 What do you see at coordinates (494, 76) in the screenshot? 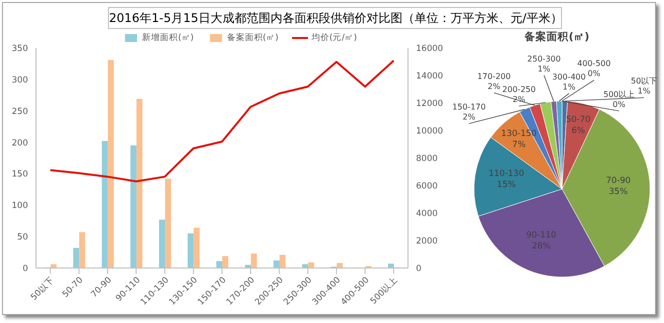
I see `slice-label: 170-200` at bounding box center [494, 76].